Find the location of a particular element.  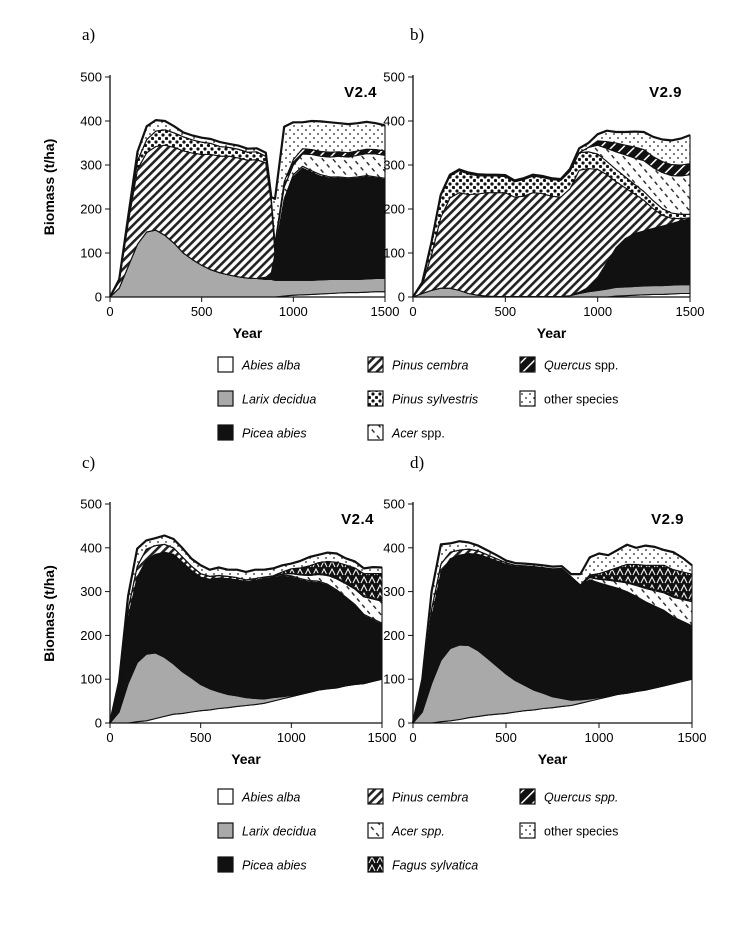

legend-item-fagus-sylvatica: Fagus sylvatica is located at coordinates (422, 864).